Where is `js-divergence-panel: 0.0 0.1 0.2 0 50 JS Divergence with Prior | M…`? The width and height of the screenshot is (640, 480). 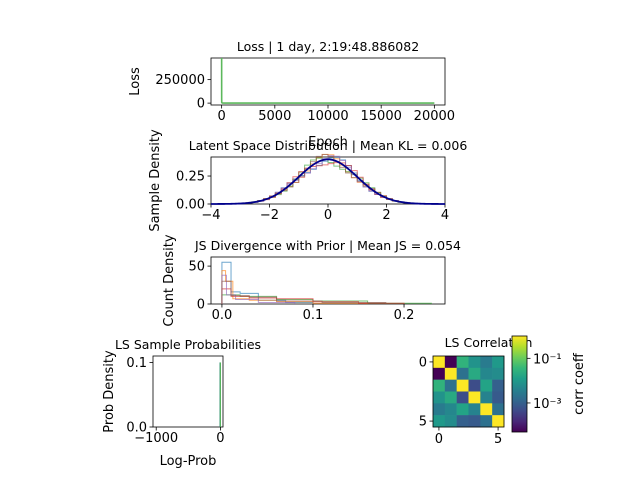 js-divergence-panel: 0.0 0.1 0.2 0 50 JS Divergence with Prior | M… is located at coordinates (311, 280).